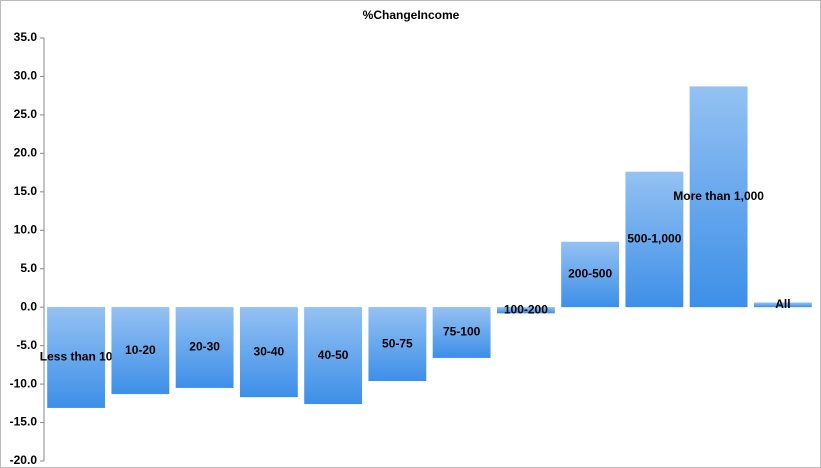  What do you see at coordinates (26, 229) in the screenshot?
I see `y-tick-label: 10.0` at bounding box center [26, 229].